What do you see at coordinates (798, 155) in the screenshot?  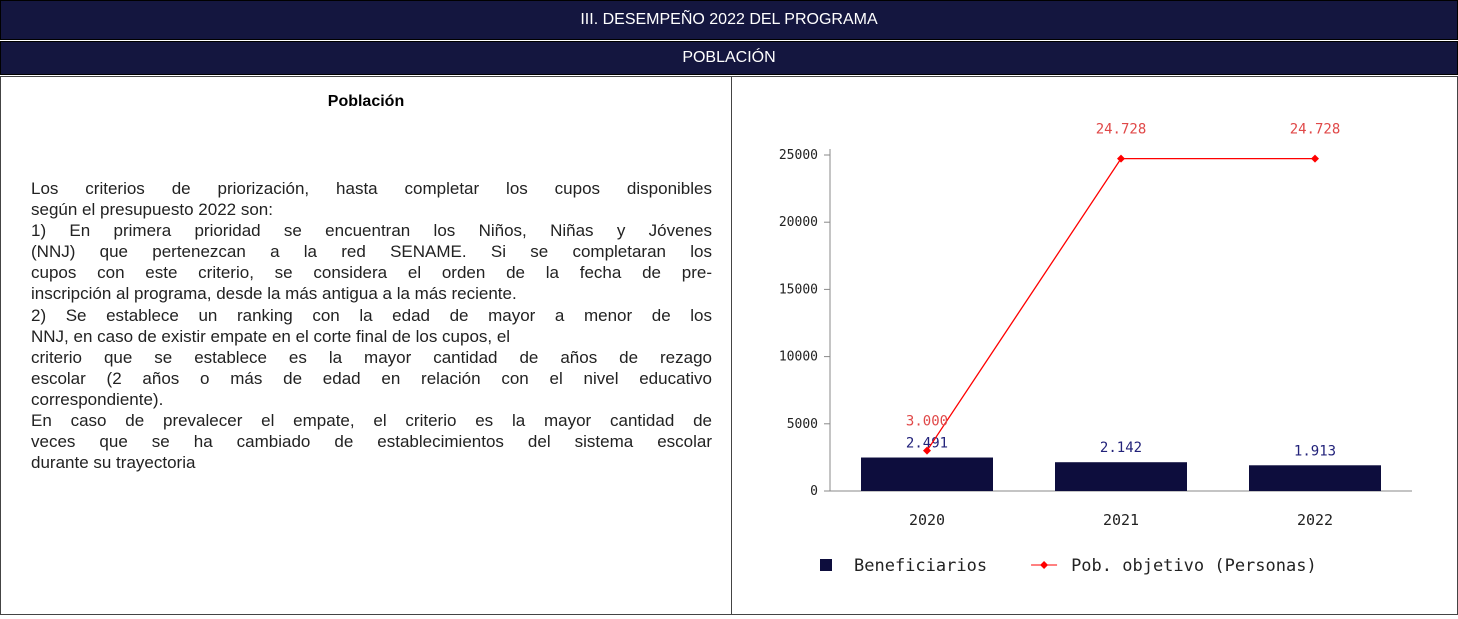 I see `y-tick-label: 25000` at bounding box center [798, 155].